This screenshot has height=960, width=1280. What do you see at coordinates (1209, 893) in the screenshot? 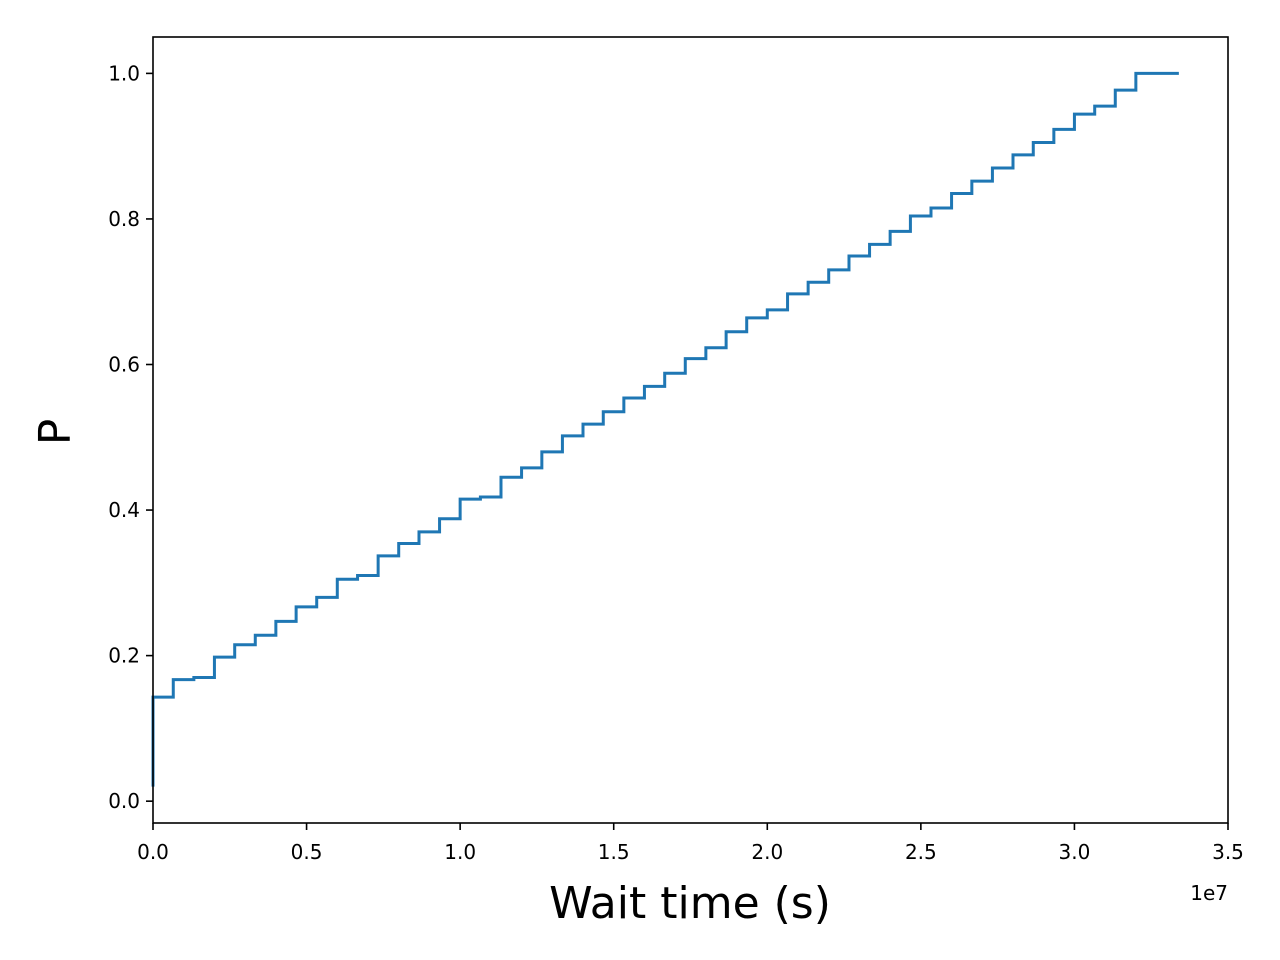
I see `x-axis-offset-label: 1e7` at bounding box center [1209, 893].